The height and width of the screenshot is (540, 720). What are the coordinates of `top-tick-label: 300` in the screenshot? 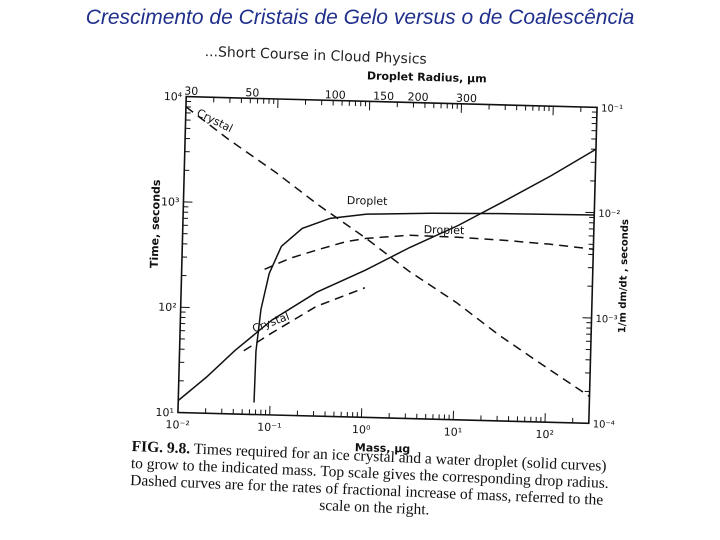 It's located at (466, 99).